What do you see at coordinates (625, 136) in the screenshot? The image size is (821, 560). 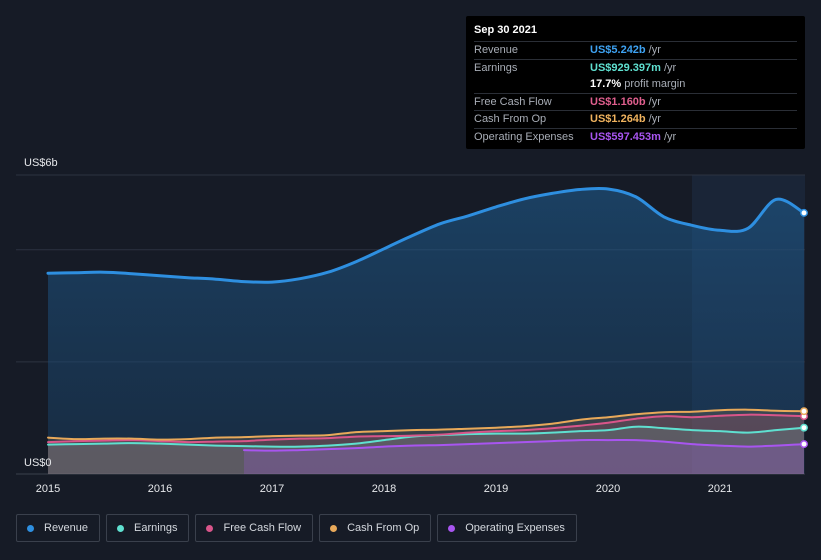 I see `tooltip-row-value: US$597.453m` at bounding box center [625, 136].